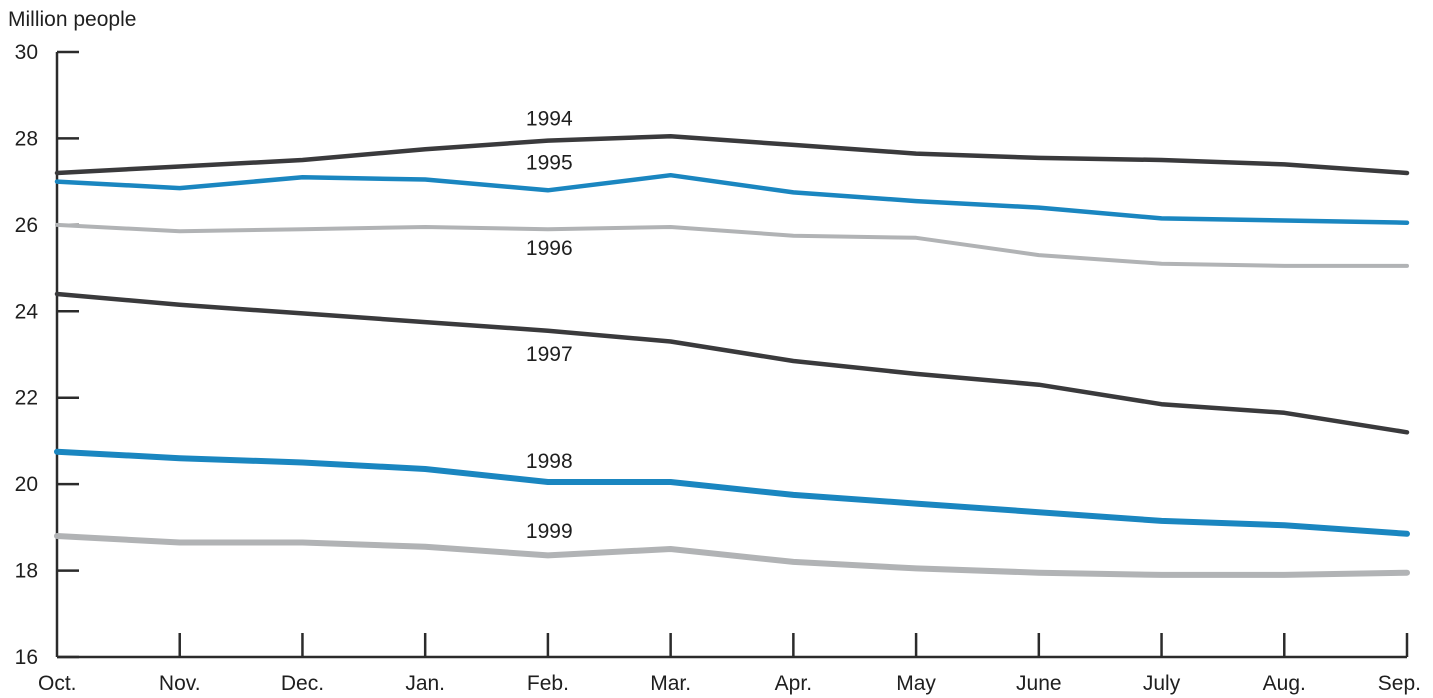  What do you see at coordinates (1284, 683) in the screenshot?
I see `x-tick-label: Aug.` at bounding box center [1284, 683].